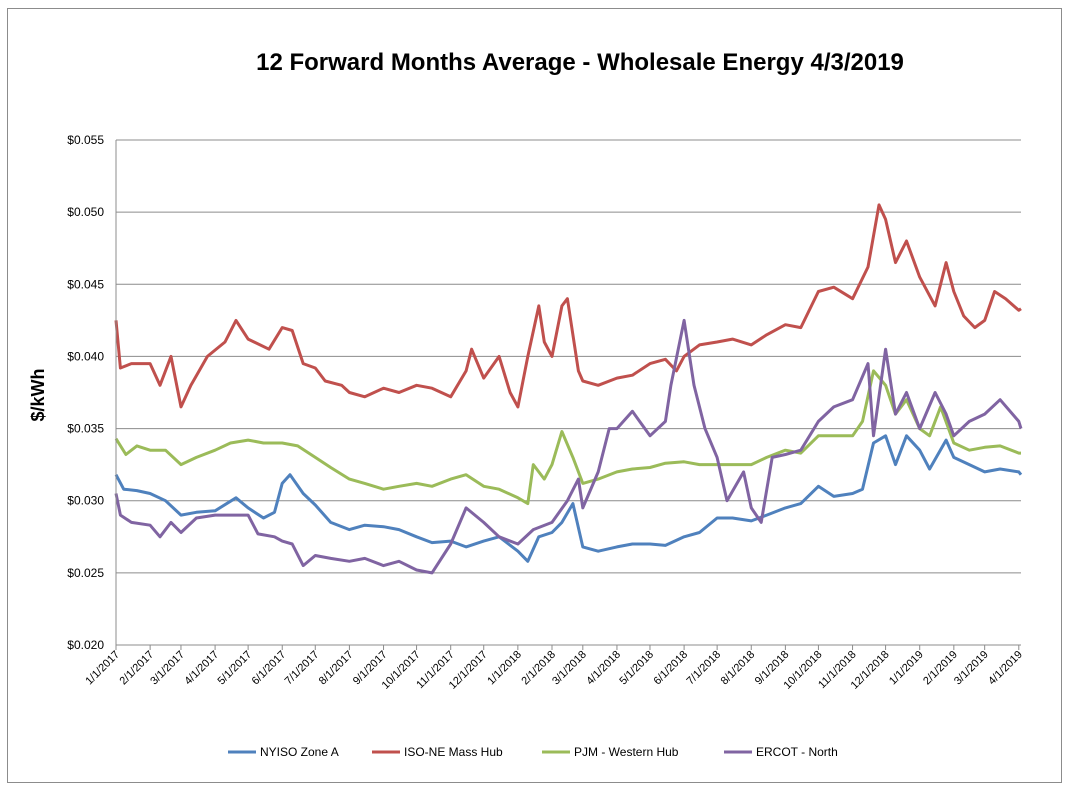  Describe the element at coordinates (568, 498) in the screenshot. I see `series-line-nyiso-zone-a` at that location.